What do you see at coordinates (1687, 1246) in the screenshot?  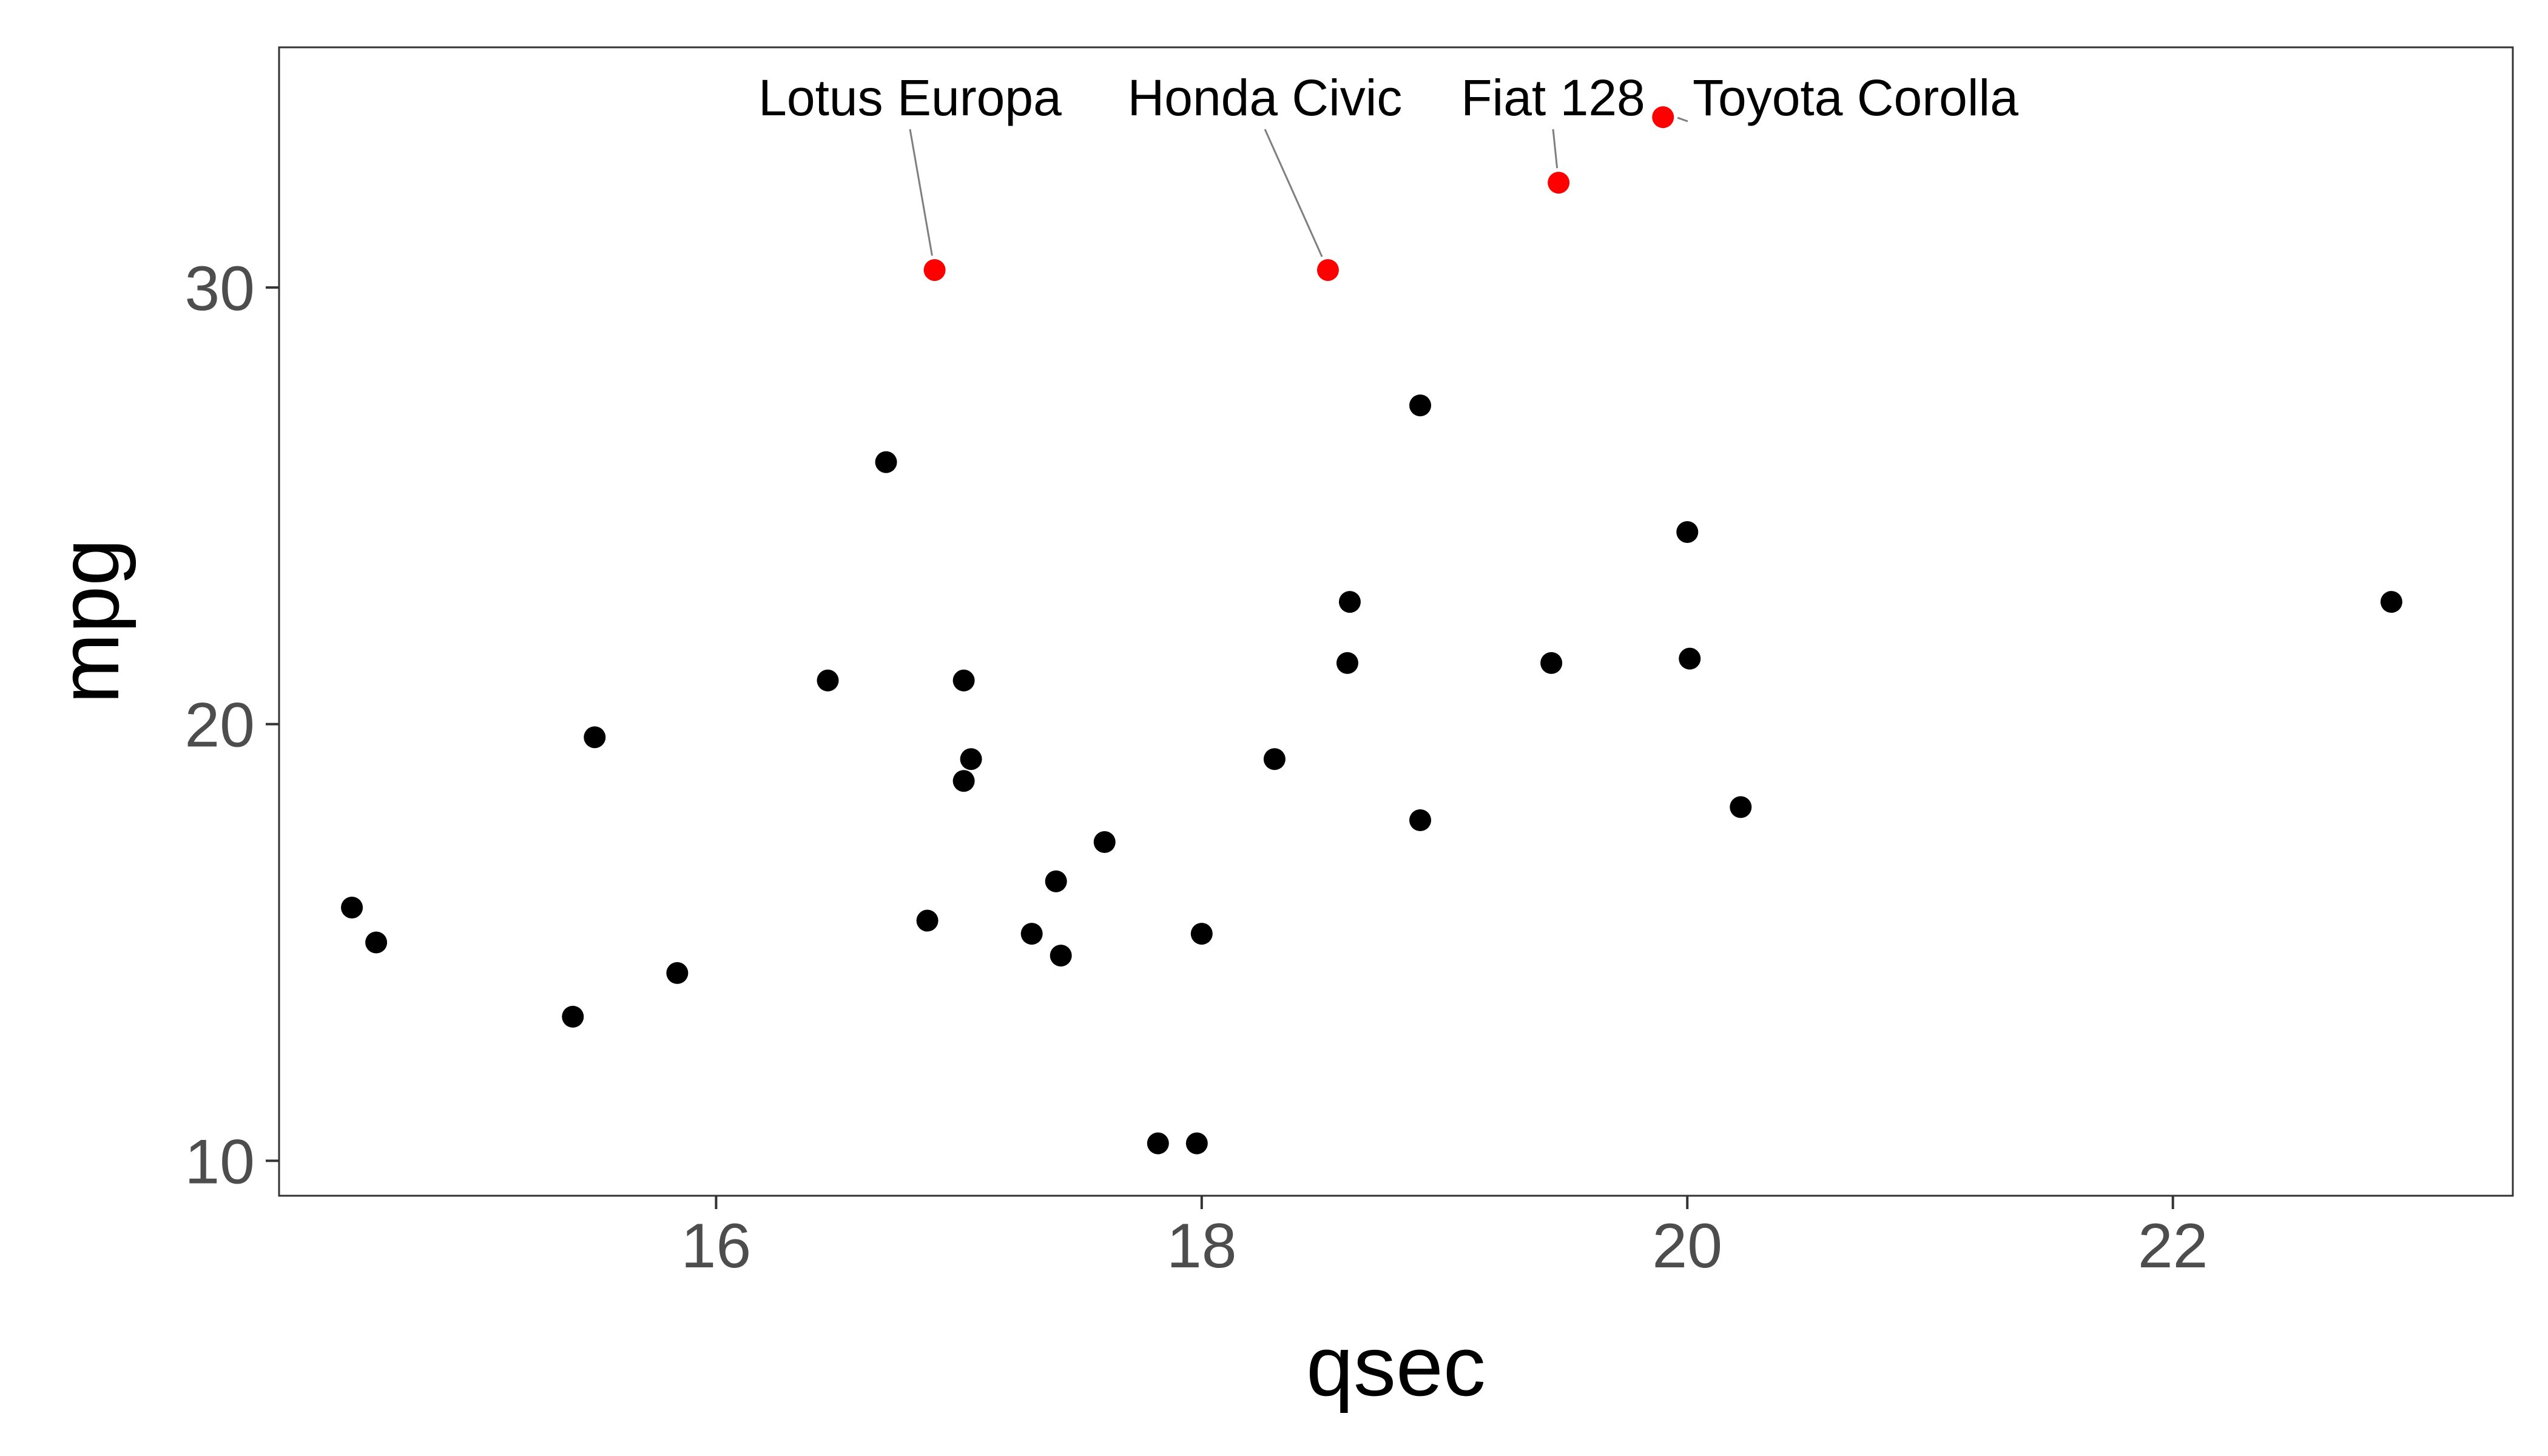 I see `x-tick-label: 20` at bounding box center [1687, 1246].